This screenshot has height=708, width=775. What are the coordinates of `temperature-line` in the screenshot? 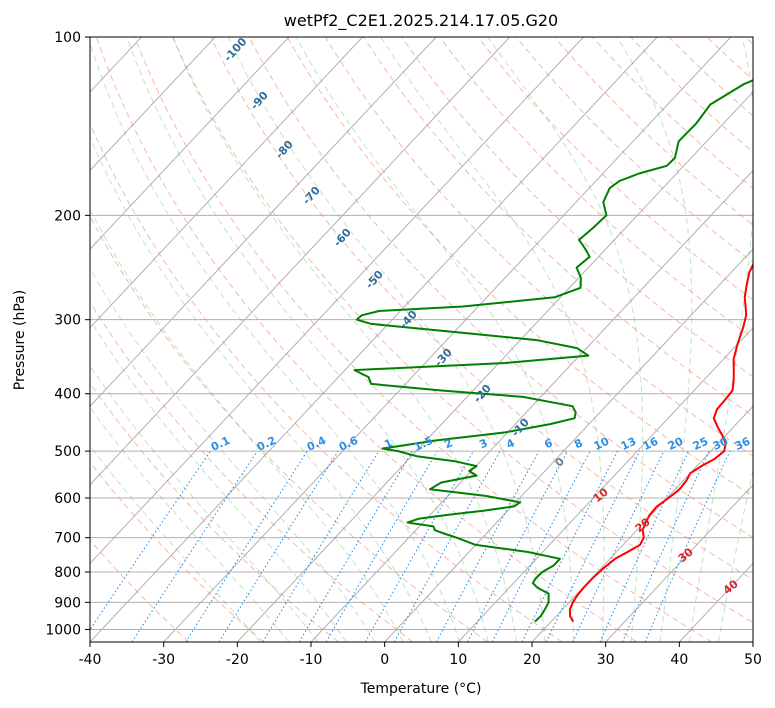 It's located at (660, 442).